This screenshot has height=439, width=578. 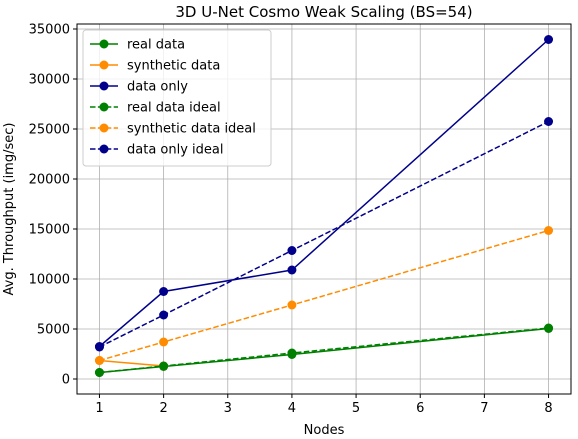 I want to click on y-axis: 0 5000 10000 15000 20000 25000 30000 35000, so click(x=53, y=205).